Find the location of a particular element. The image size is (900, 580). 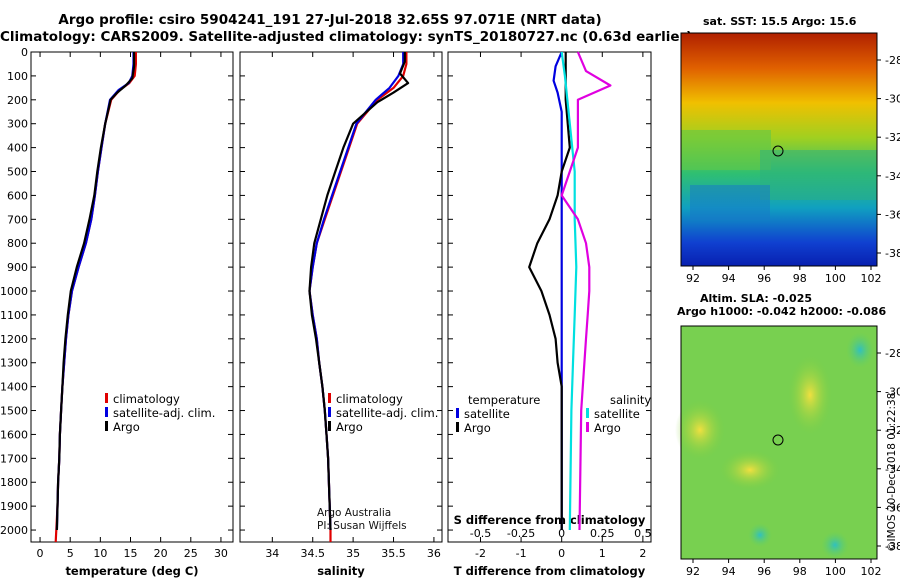

sla-lat-label: -34 is located at coordinates (892, 469).